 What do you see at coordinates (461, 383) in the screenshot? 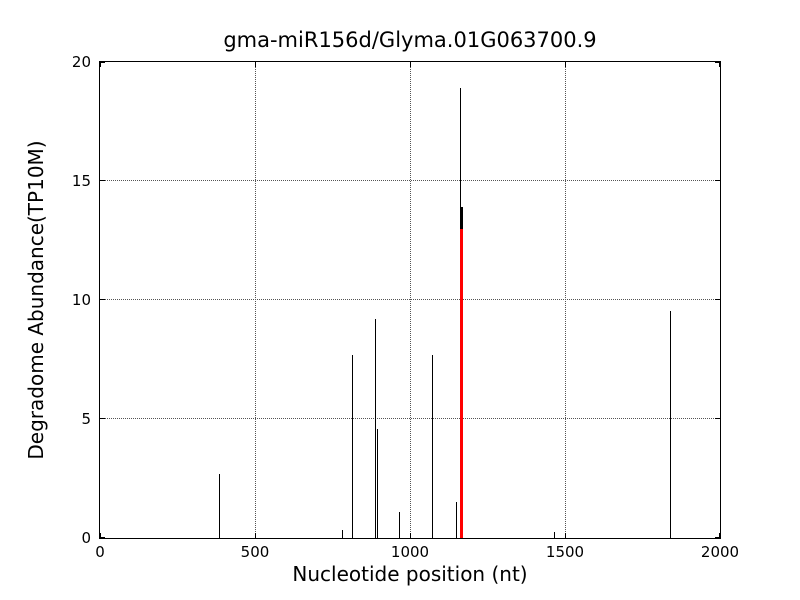
I see `cleavage-site-stem` at bounding box center [461, 383].